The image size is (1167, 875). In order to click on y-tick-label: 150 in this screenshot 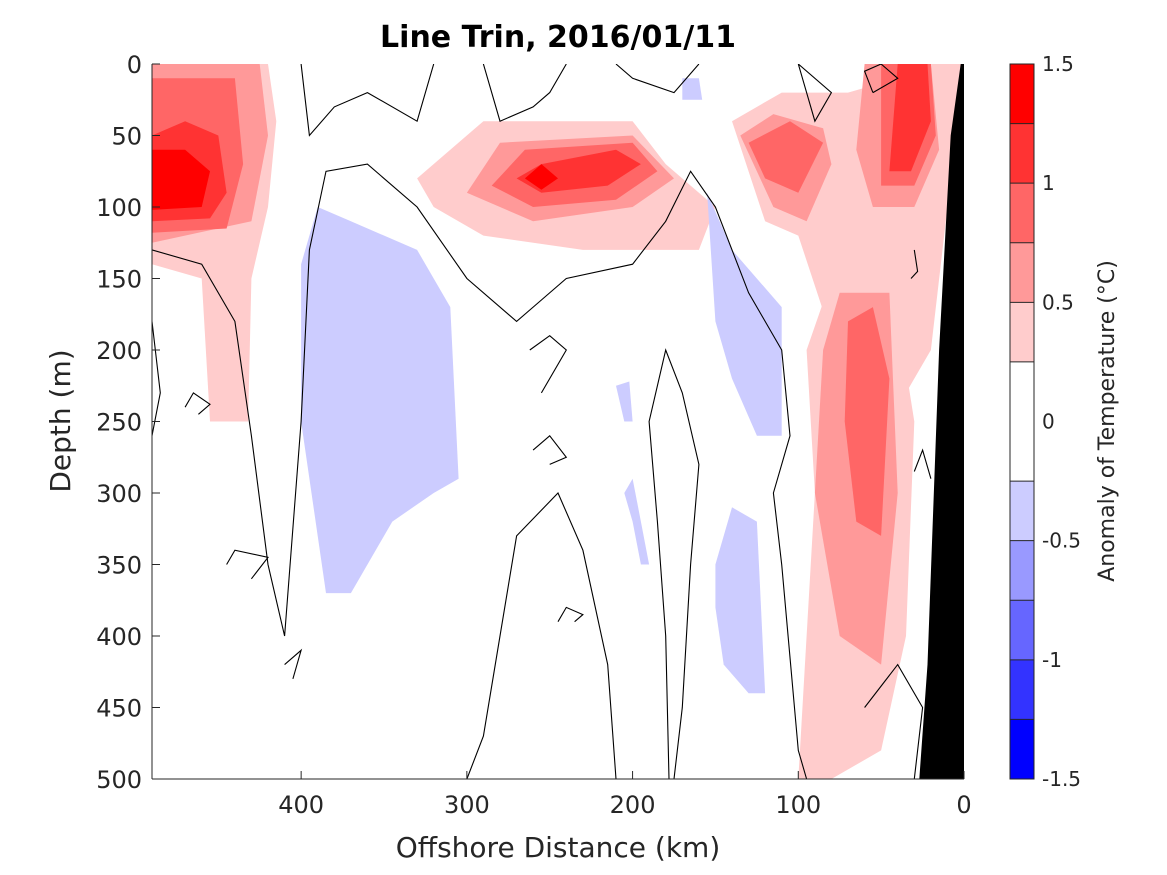, I will do `click(119, 280)`.